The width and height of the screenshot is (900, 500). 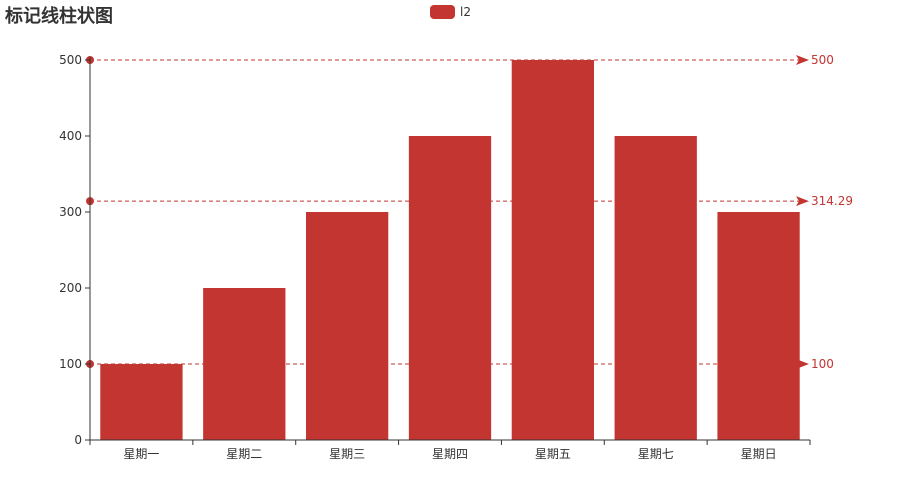 I want to click on legend-label: l2, so click(x=465, y=12).